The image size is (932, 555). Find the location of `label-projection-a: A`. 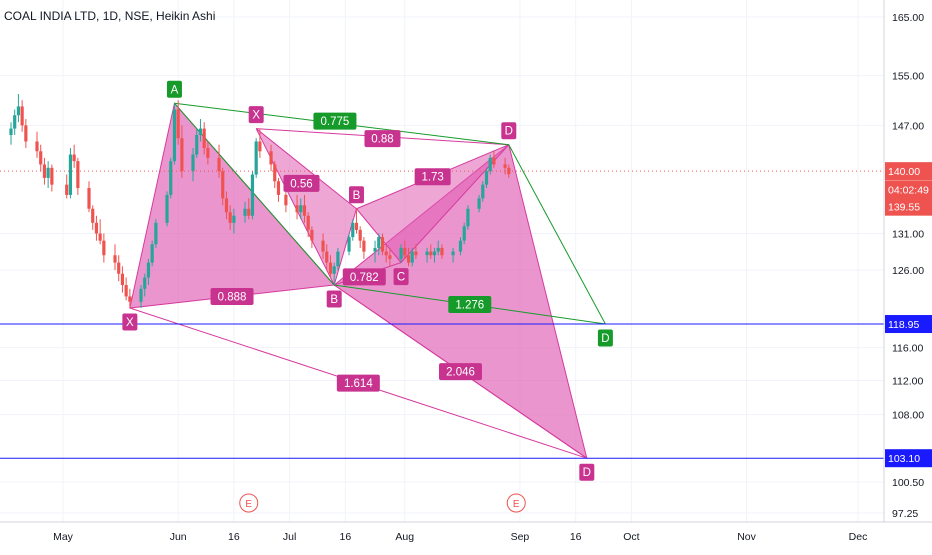

label-projection-a: A is located at coordinates (174, 89).